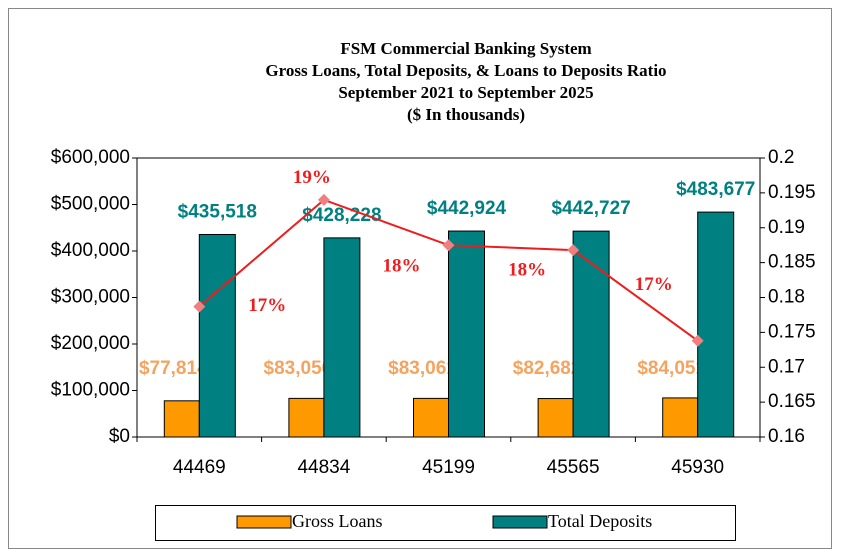 This screenshot has height=558, width=841. Describe the element at coordinates (590, 208) in the screenshot. I see `data-label: $442,727` at that location.